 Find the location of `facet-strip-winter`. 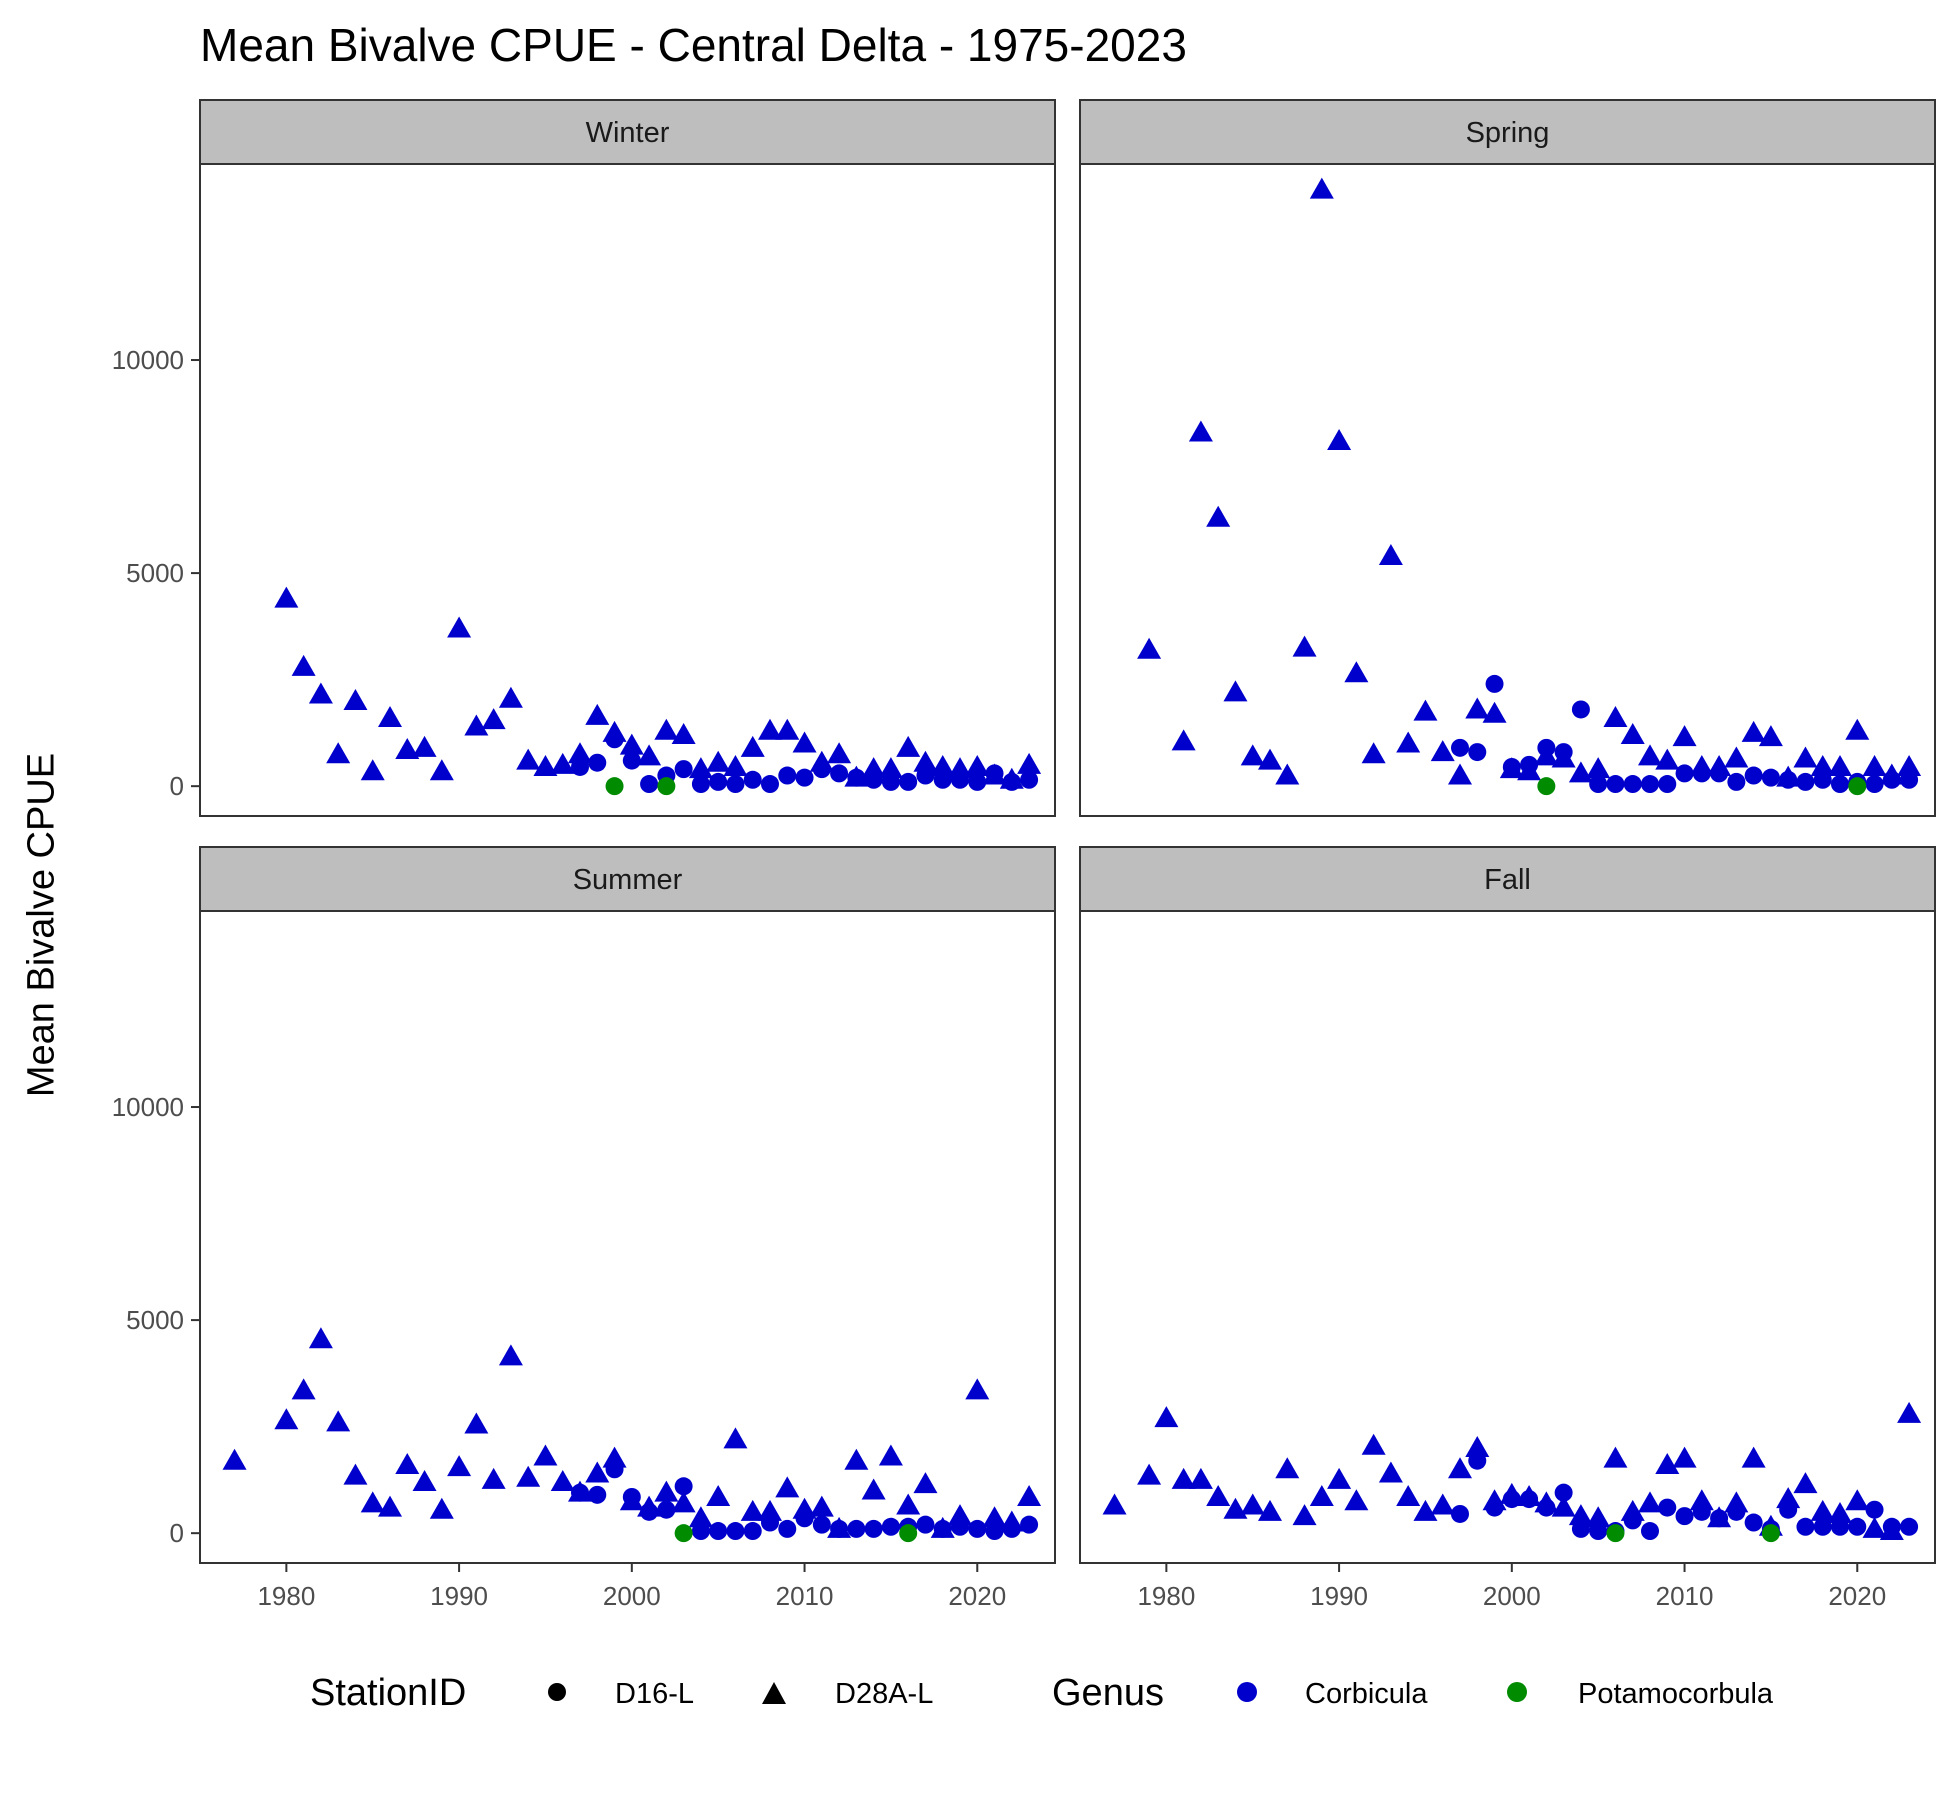

facet-strip-winter is located at coordinates (627, 132).